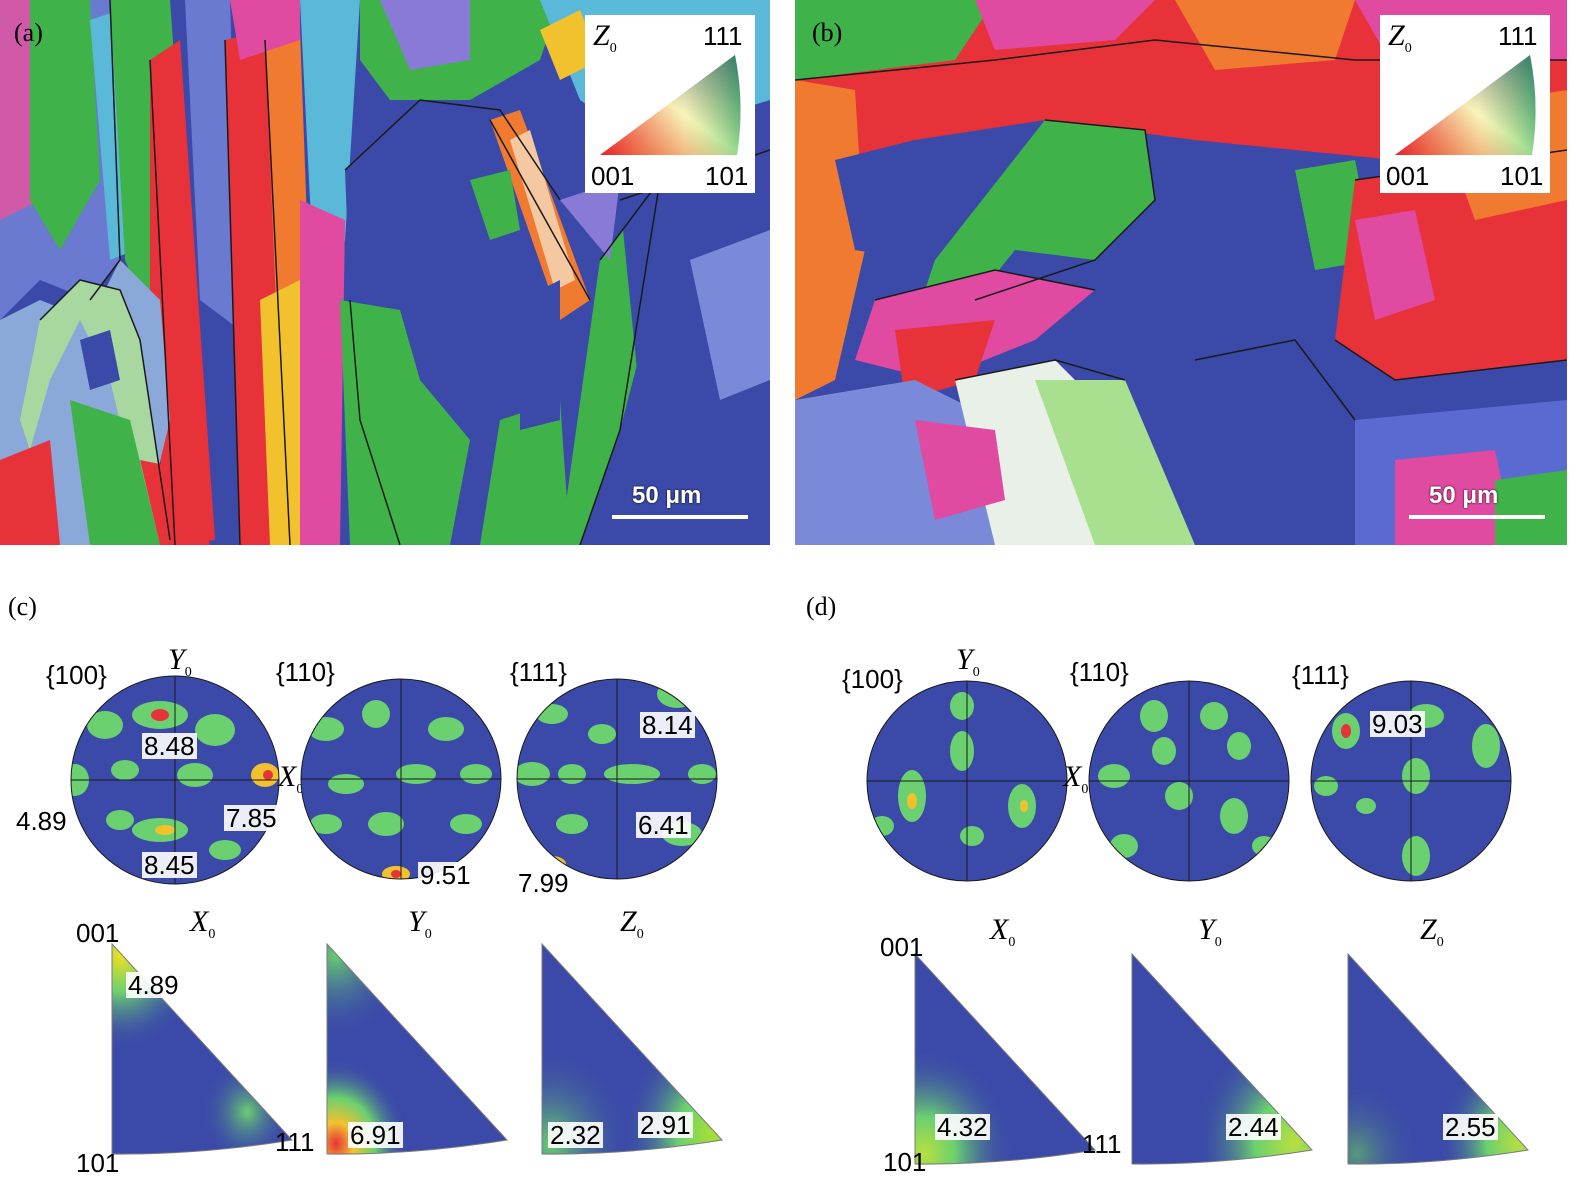 This screenshot has width=1594, height=1198. I want to click on ipf-value: 6.91, so click(375, 1135).